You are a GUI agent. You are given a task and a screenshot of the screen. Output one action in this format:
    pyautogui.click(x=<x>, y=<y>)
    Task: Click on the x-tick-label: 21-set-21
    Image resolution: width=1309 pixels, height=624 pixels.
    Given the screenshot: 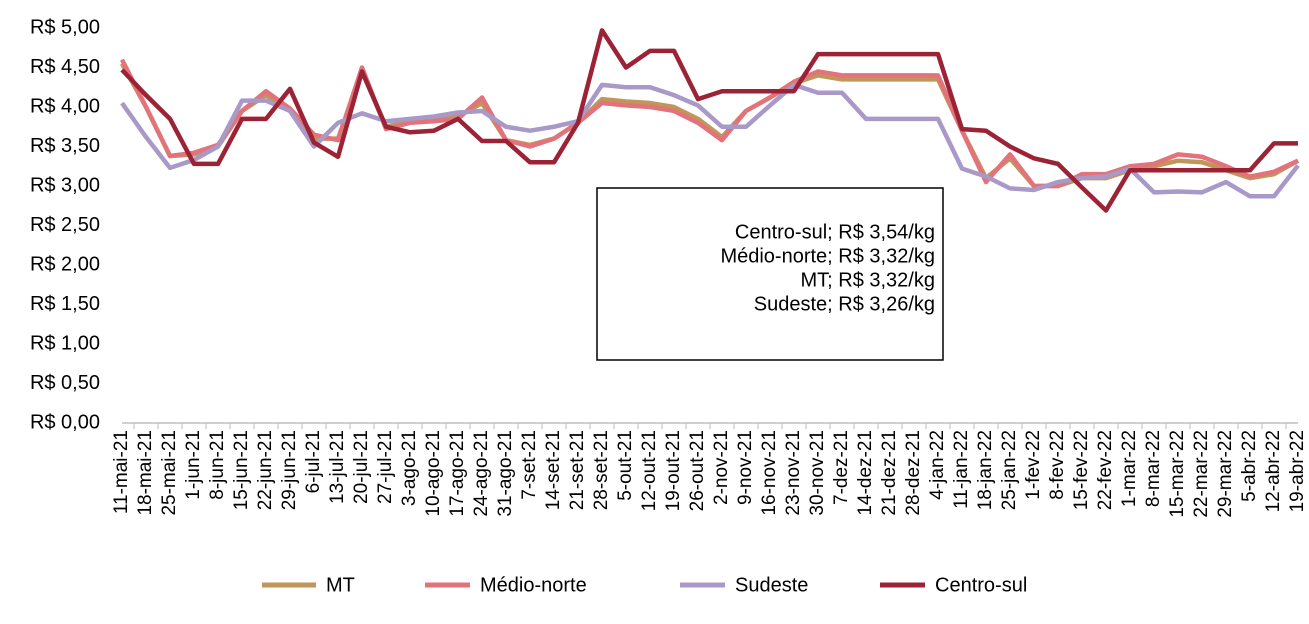 What is the action you would take?
    pyautogui.click(x=577, y=470)
    